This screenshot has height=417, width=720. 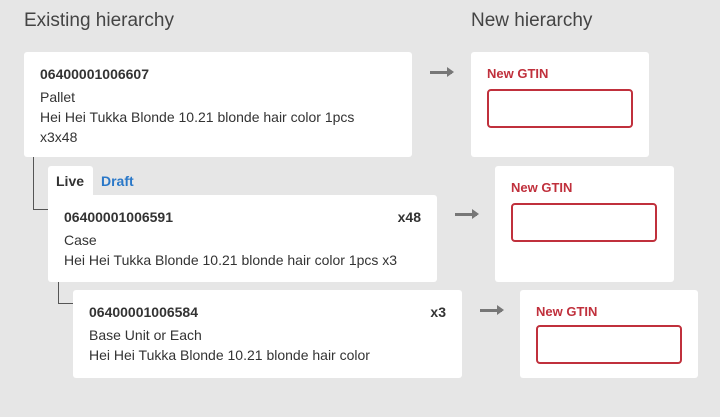 What do you see at coordinates (95, 74) in the screenshot?
I see `gtin: 06400001006607` at bounding box center [95, 74].